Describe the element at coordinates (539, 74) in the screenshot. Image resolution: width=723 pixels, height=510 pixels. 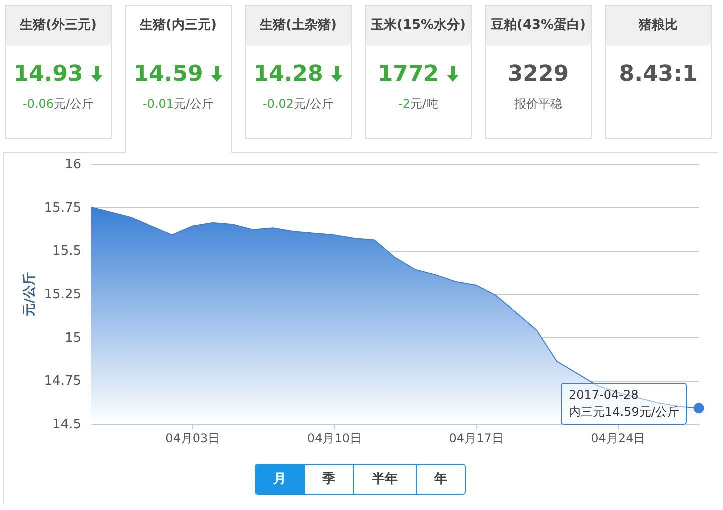
I see `data-label: 3229` at that location.